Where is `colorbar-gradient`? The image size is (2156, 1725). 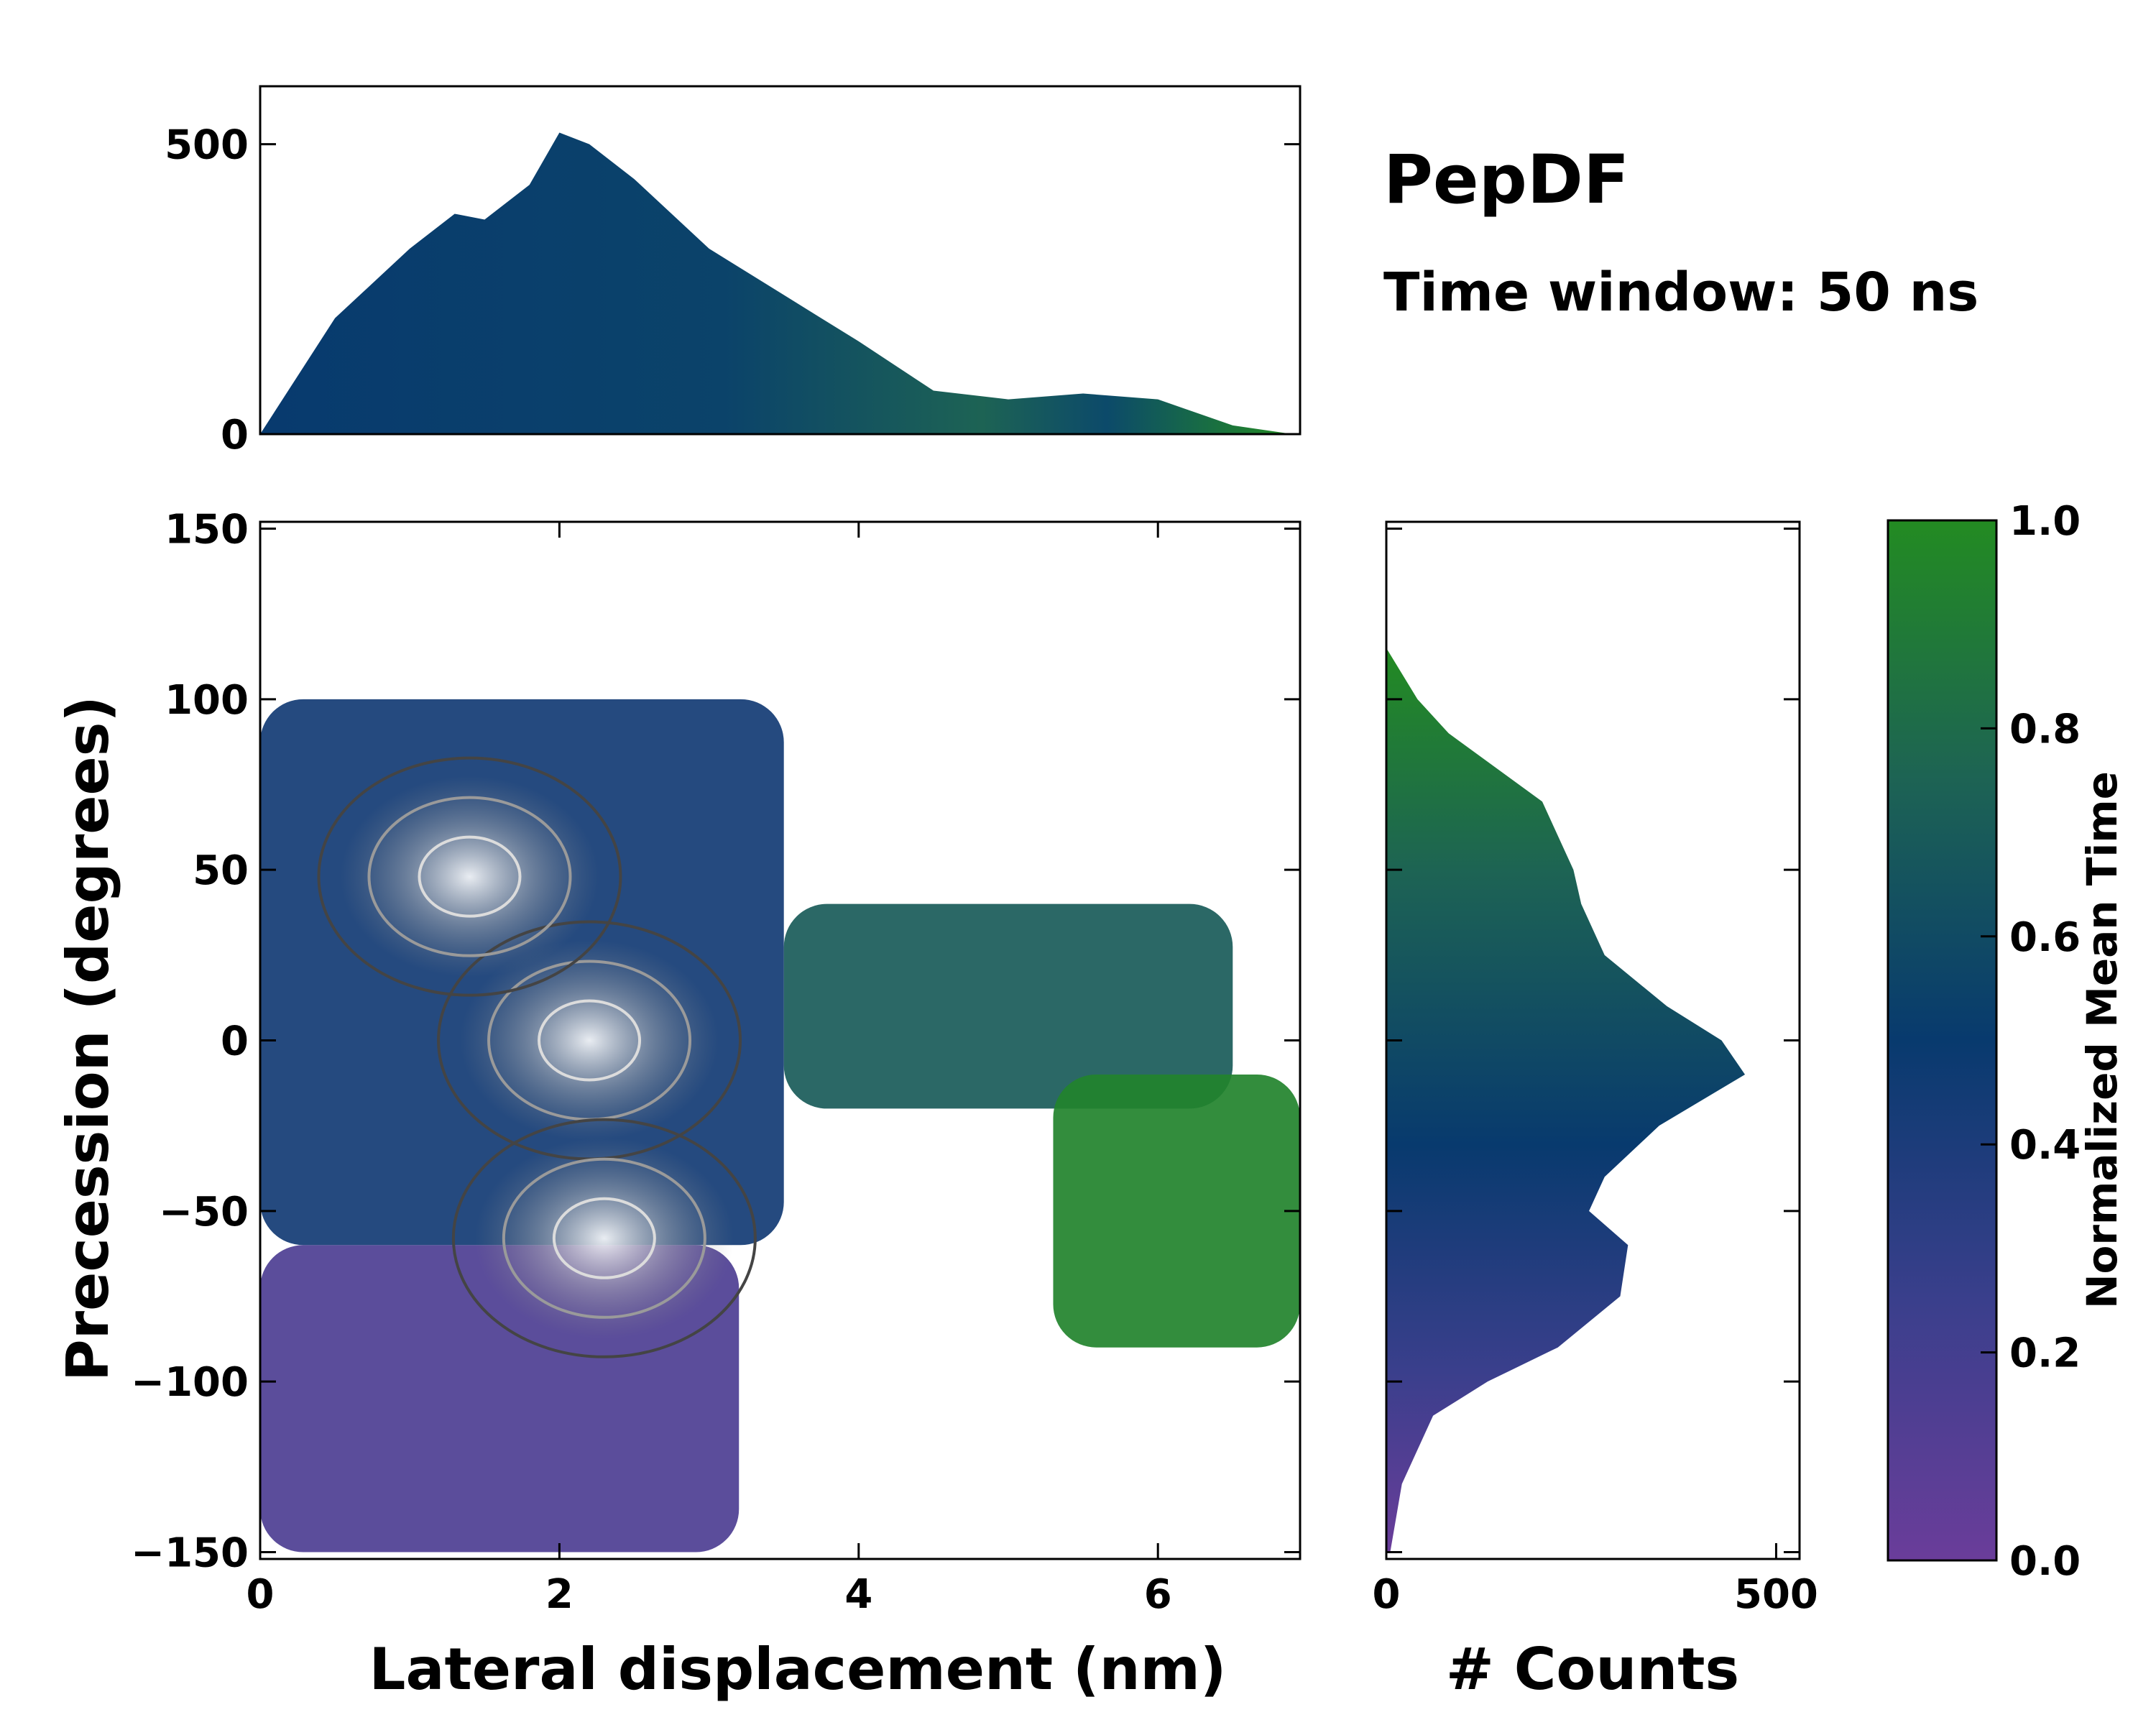
colorbar-gradient is located at coordinates (1942, 1040).